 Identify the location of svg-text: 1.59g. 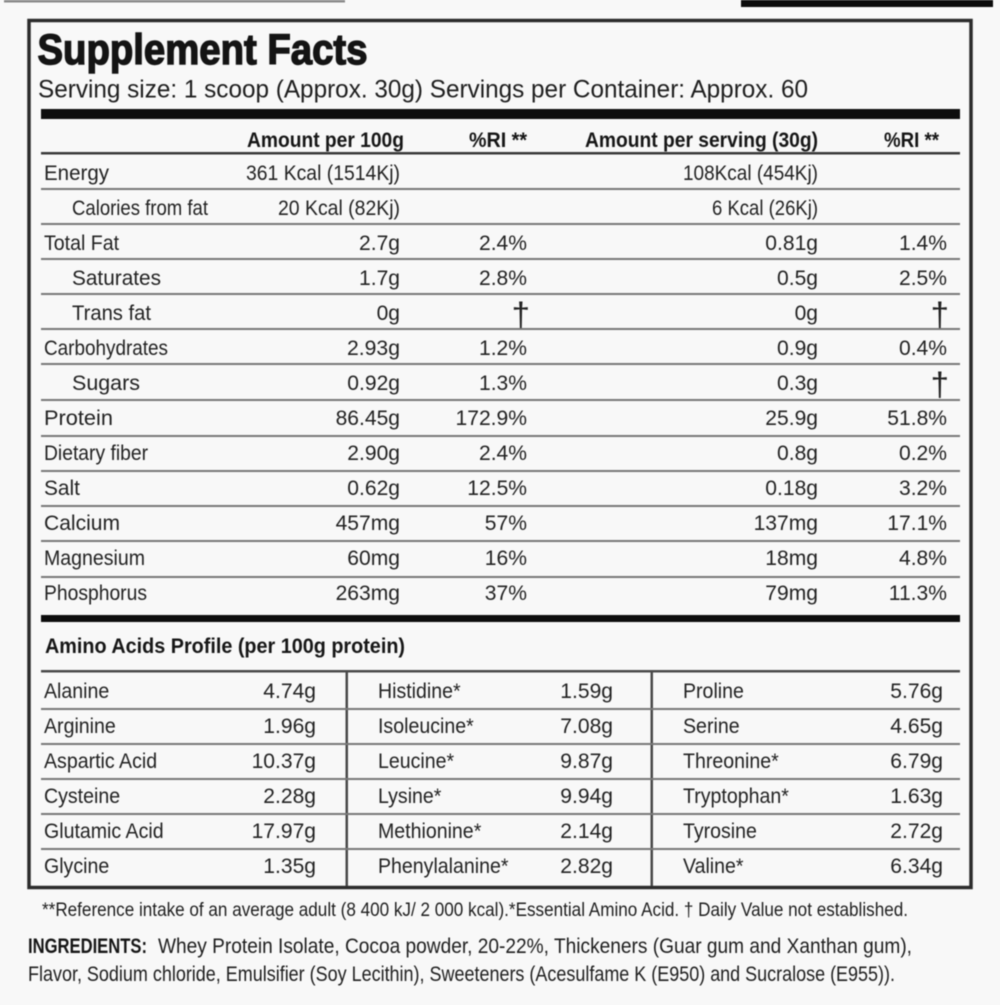
(586, 691).